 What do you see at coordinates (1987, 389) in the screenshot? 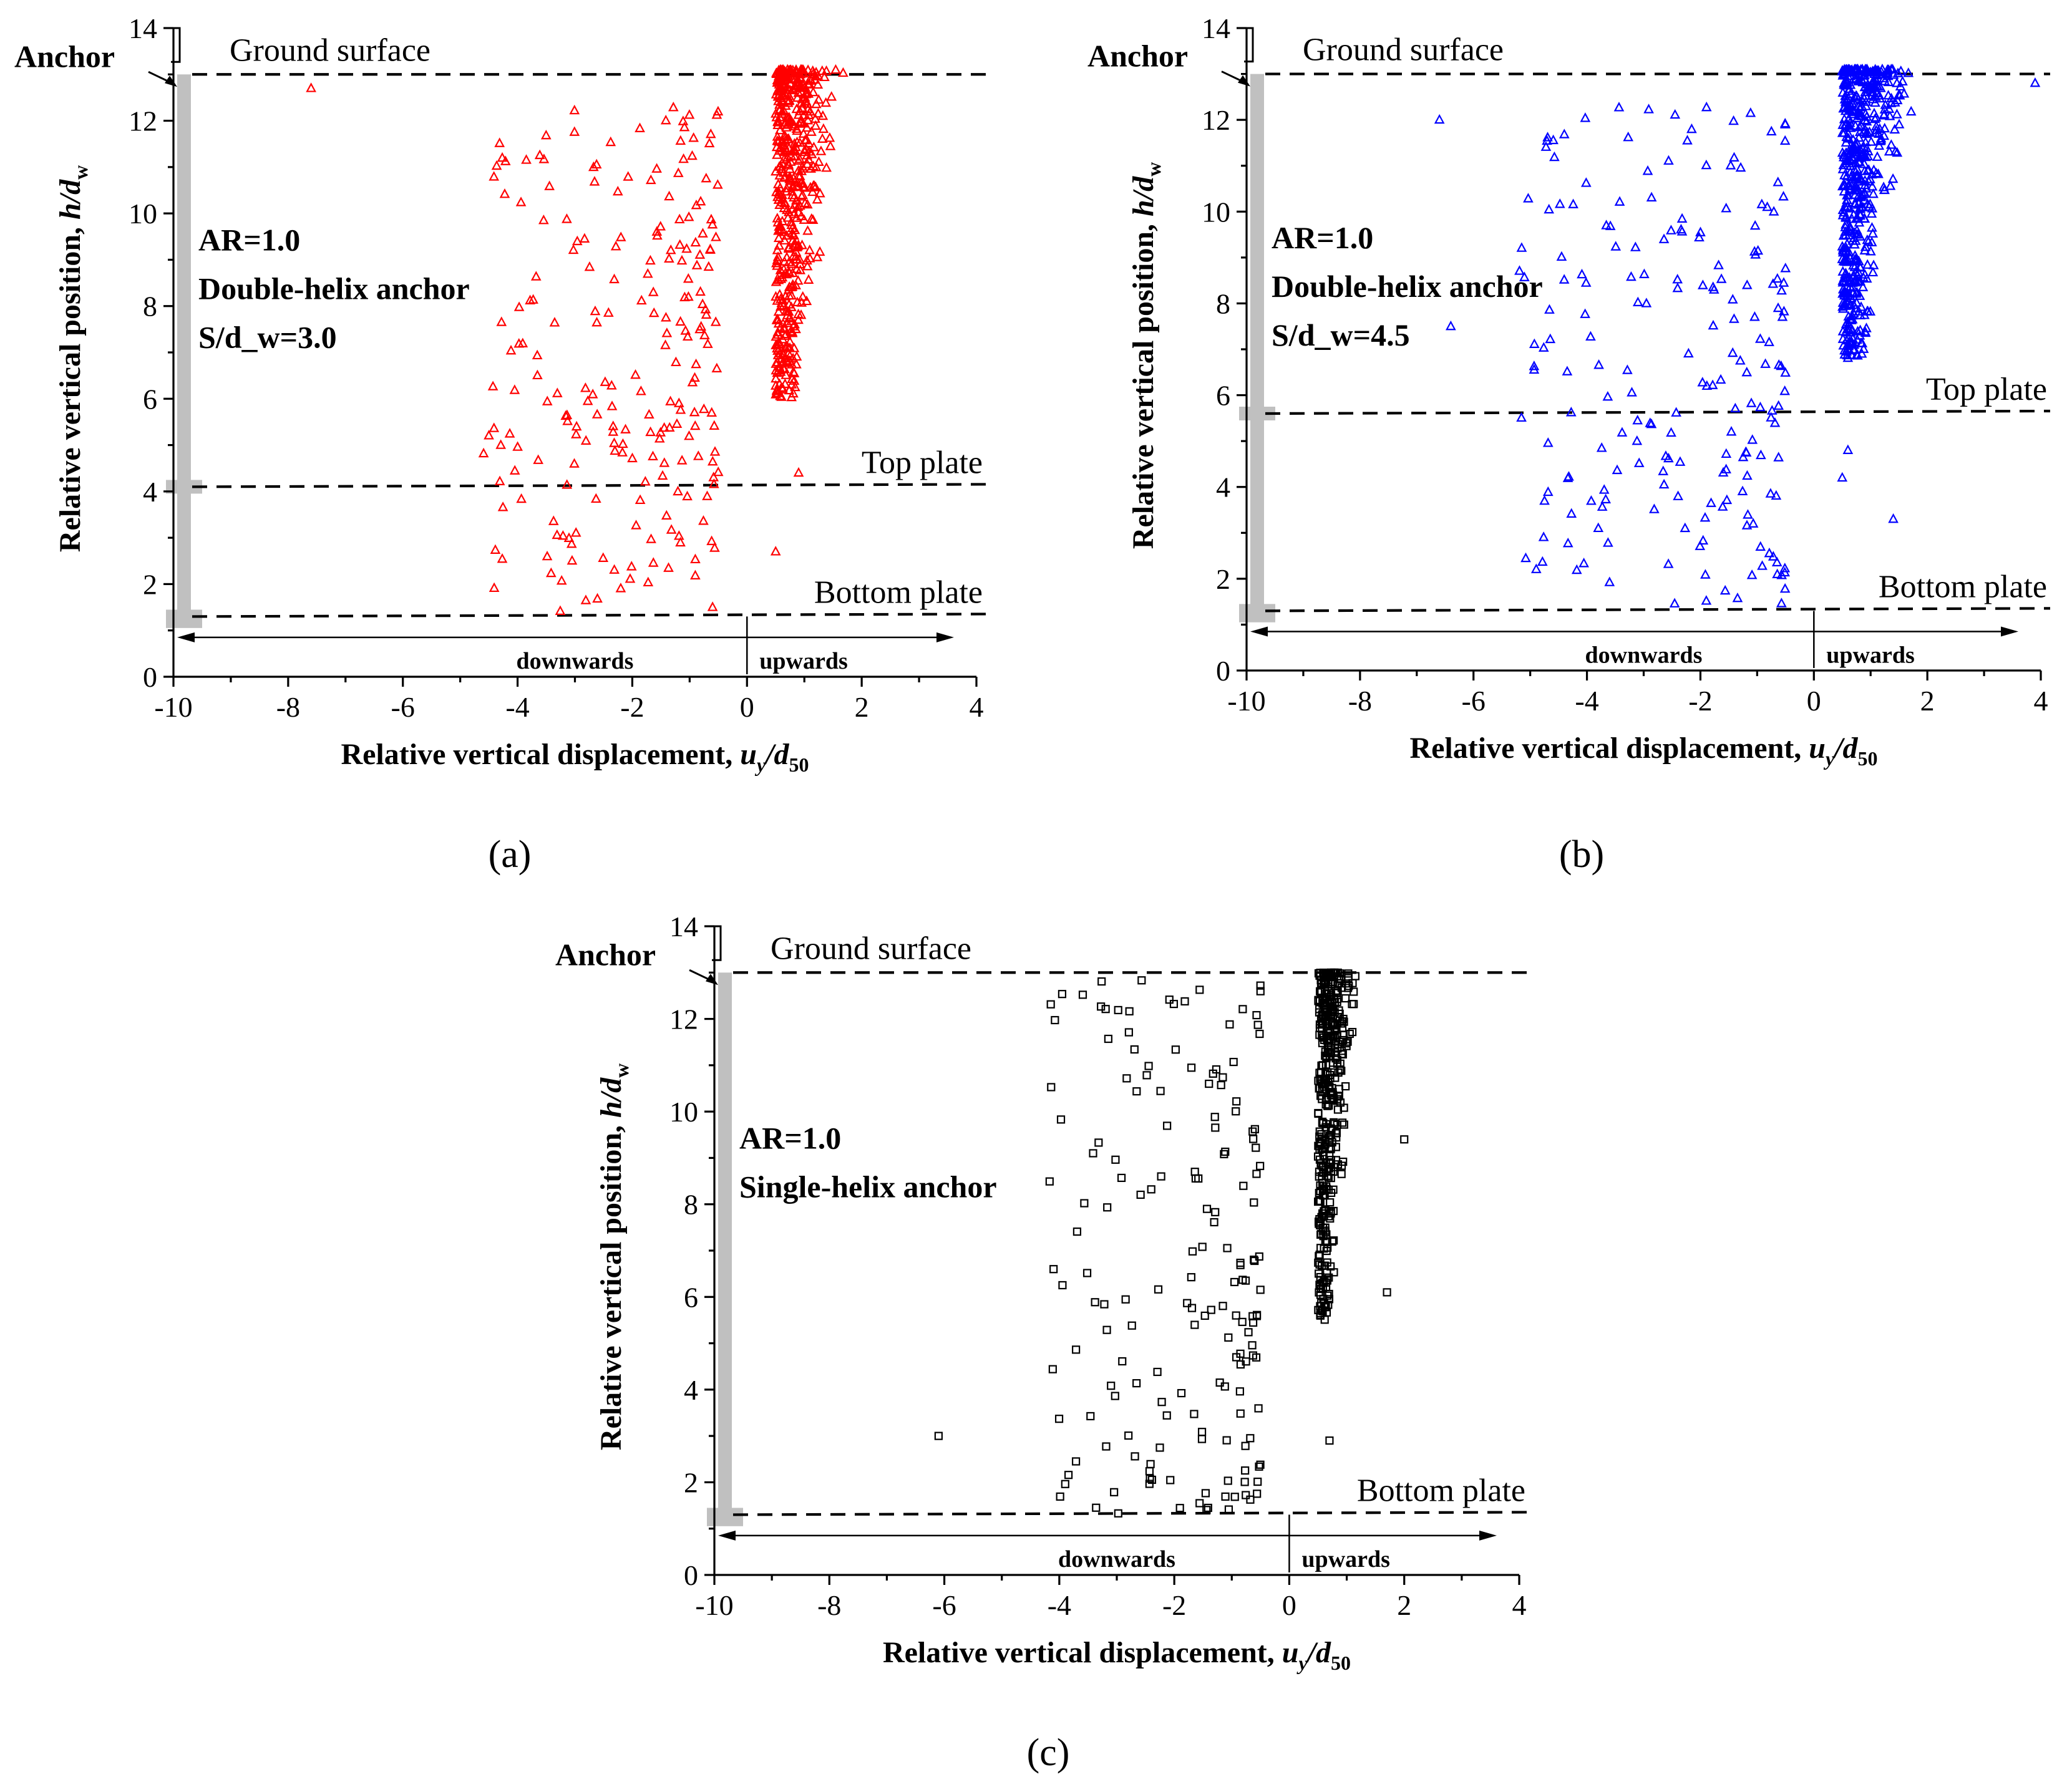
I see `plate-label: Top plate` at bounding box center [1987, 389].